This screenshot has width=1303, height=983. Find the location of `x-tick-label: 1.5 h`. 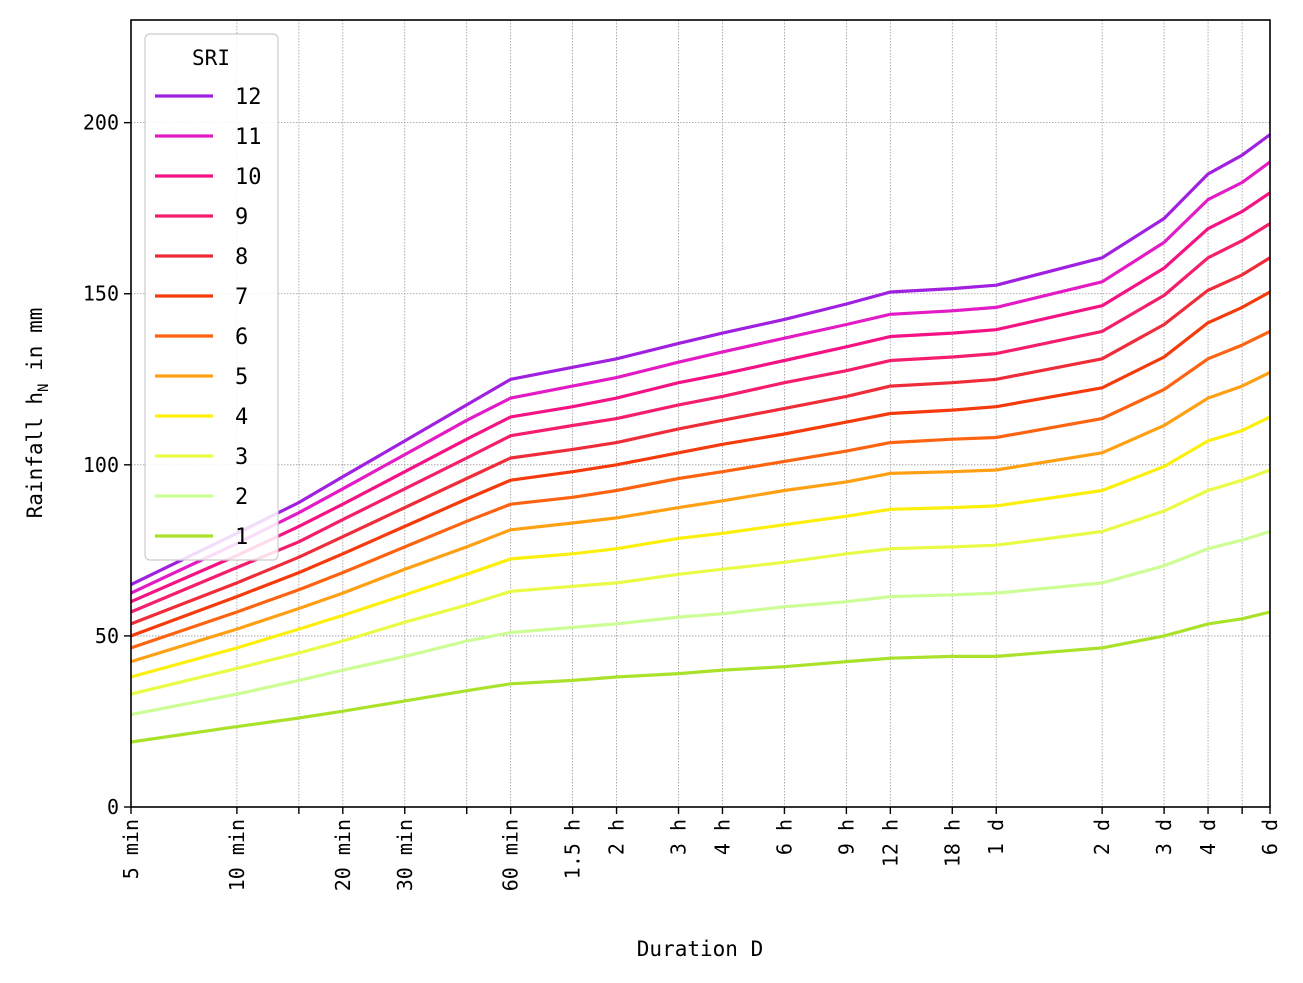

x-tick-label: 1.5 h is located at coordinates (573, 849).